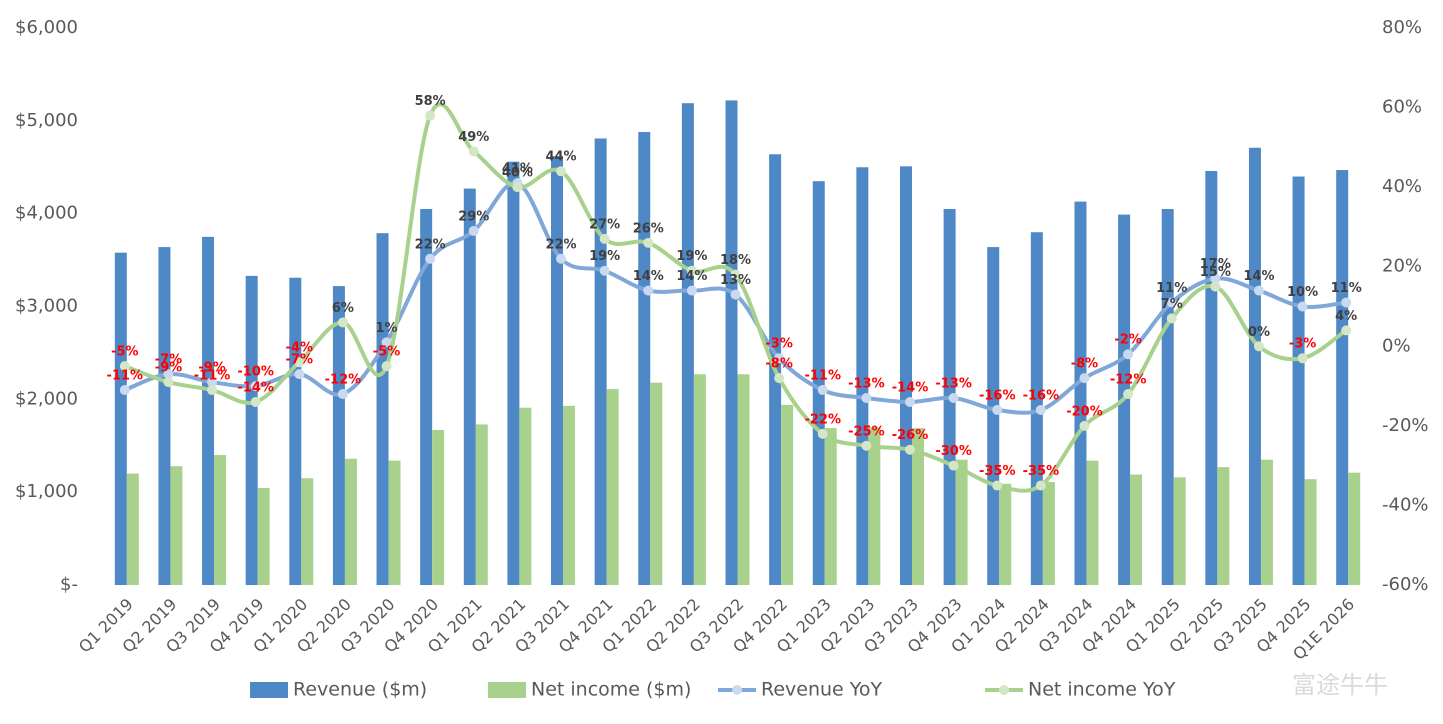 Image resolution: width=1443 pixels, height=724 pixels. I want to click on data-label: -30%, so click(953, 451).